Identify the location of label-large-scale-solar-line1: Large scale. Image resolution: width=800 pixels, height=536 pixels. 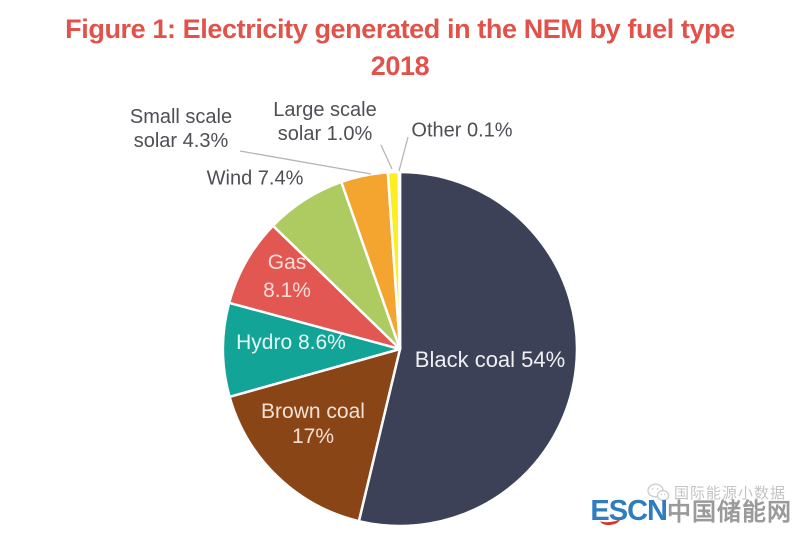
(325, 110).